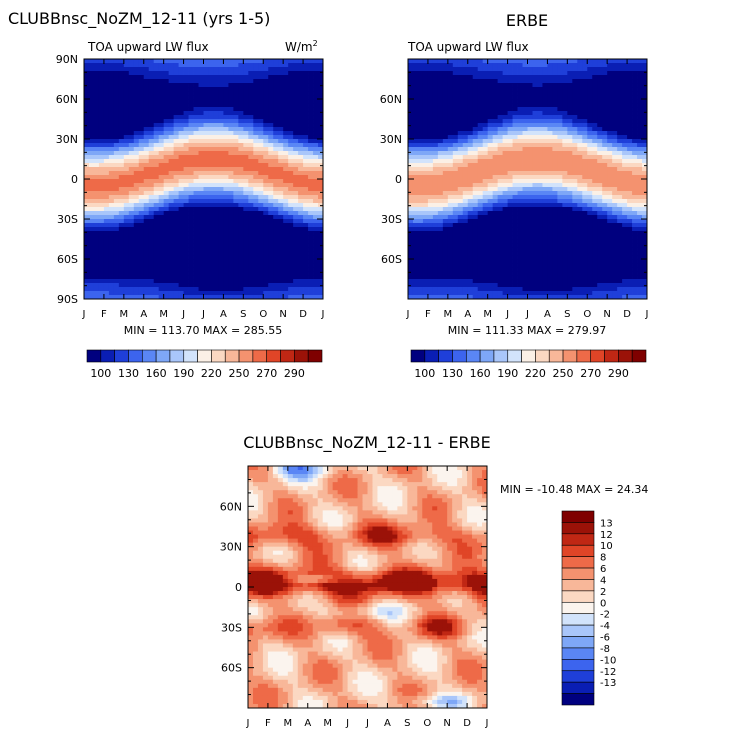 The image size is (733, 740). Describe the element at coordinates (122, 356) in the screenshot. I see `model-cbar-box` at that location.